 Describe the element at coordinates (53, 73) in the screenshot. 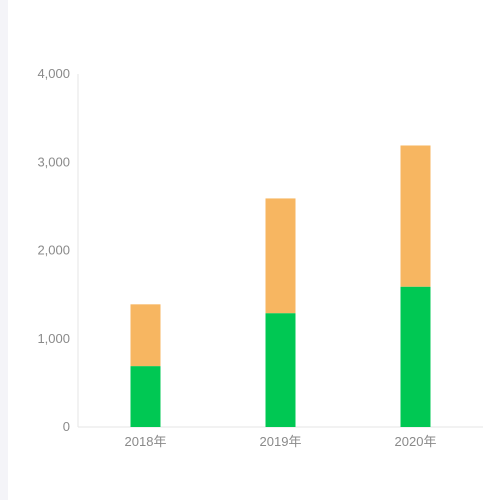

I see `y-tick-label: 4,000` at that location.